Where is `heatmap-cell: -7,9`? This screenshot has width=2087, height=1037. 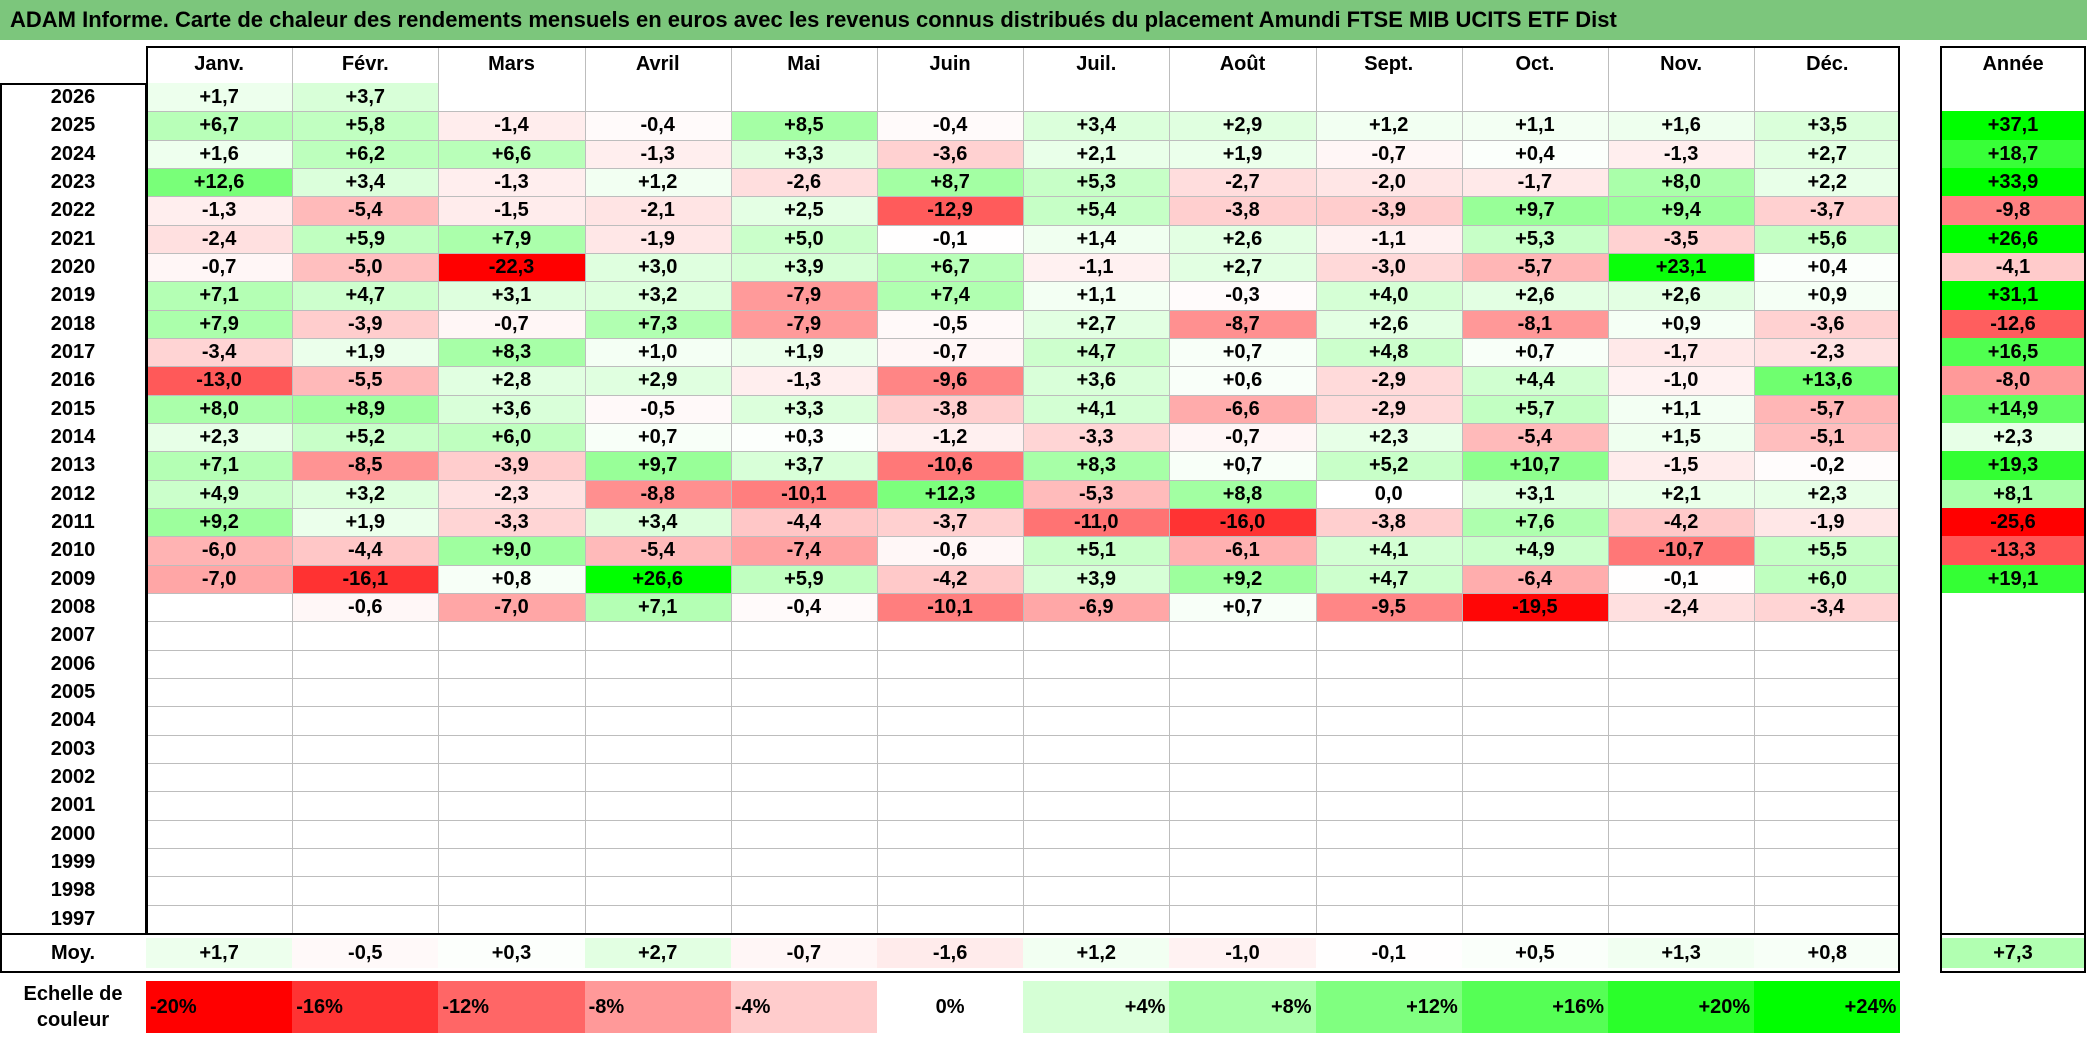 heatmap-cell: -7,9 is located at coordinates (803, 323).